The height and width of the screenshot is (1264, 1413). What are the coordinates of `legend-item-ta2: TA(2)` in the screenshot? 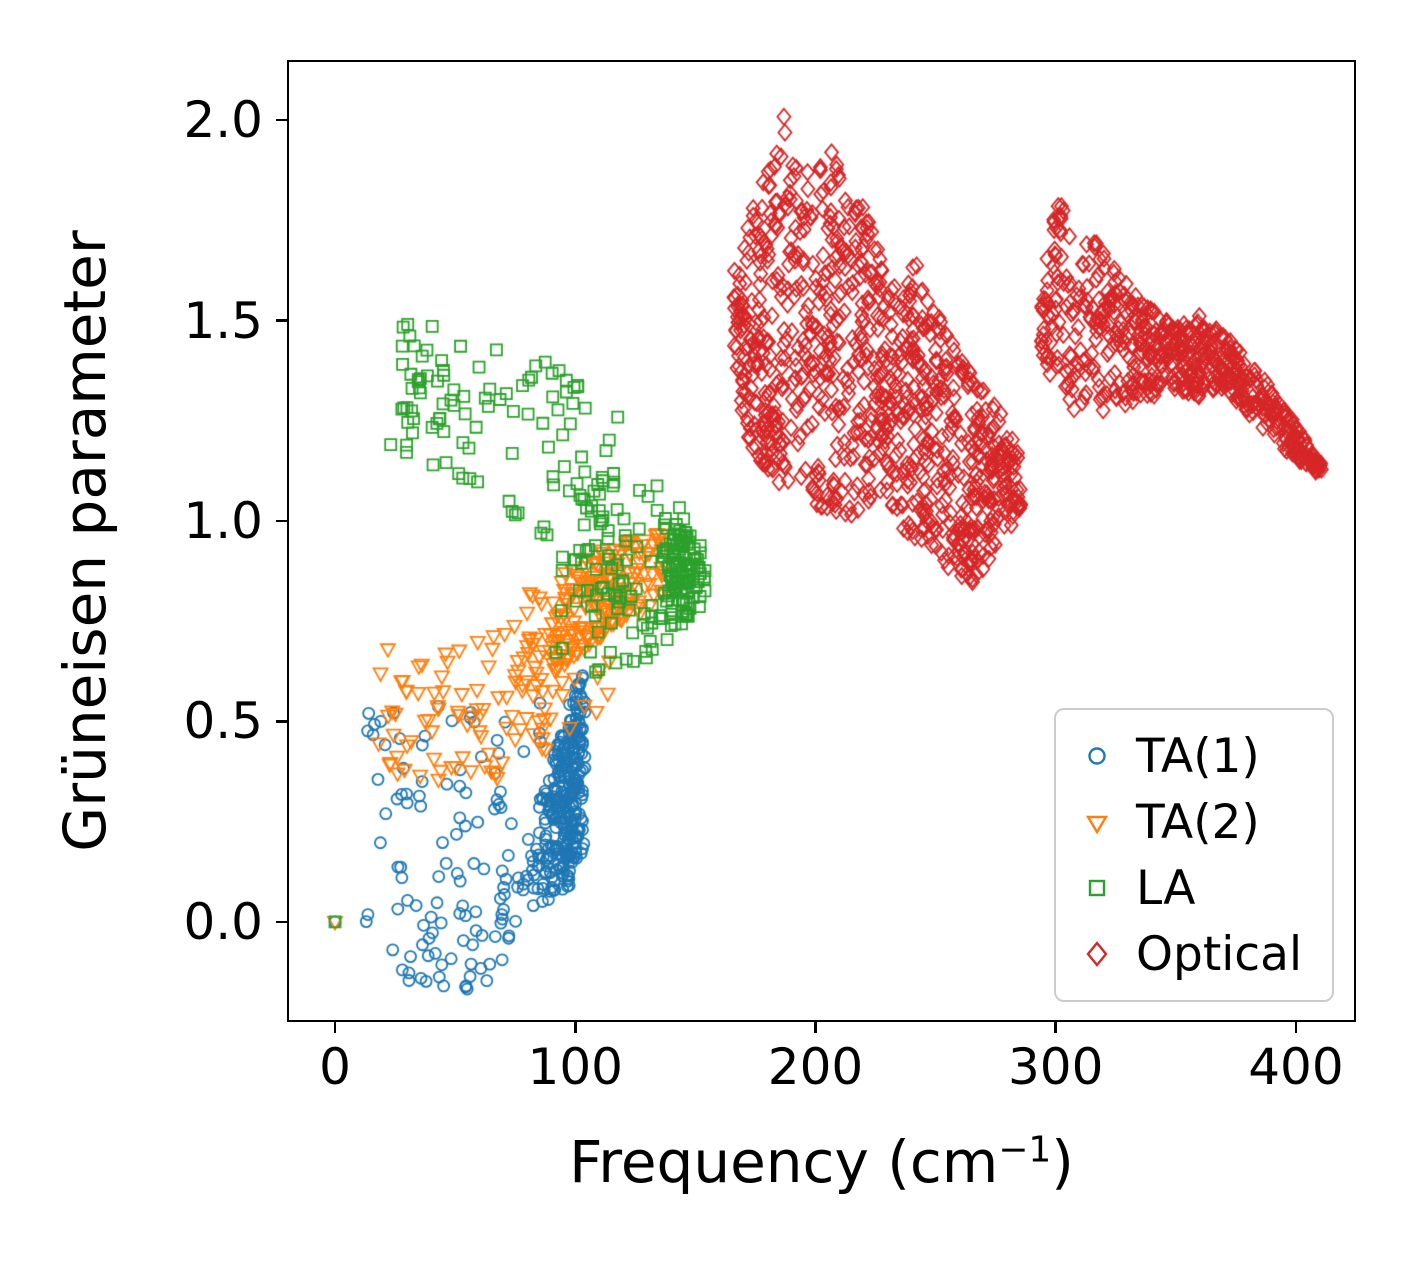 It's located at (1190, 822).